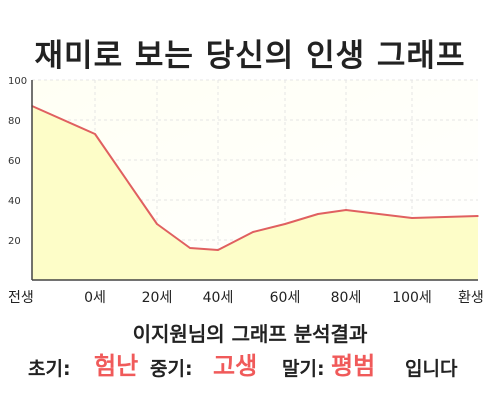 This screenshot has height=400, width=500. What do you see at coordinates (250, 334) in the screenshot?
I see `analysis-title: 이지원님의 그래프 분석결과` at bounding box center [250, 334].